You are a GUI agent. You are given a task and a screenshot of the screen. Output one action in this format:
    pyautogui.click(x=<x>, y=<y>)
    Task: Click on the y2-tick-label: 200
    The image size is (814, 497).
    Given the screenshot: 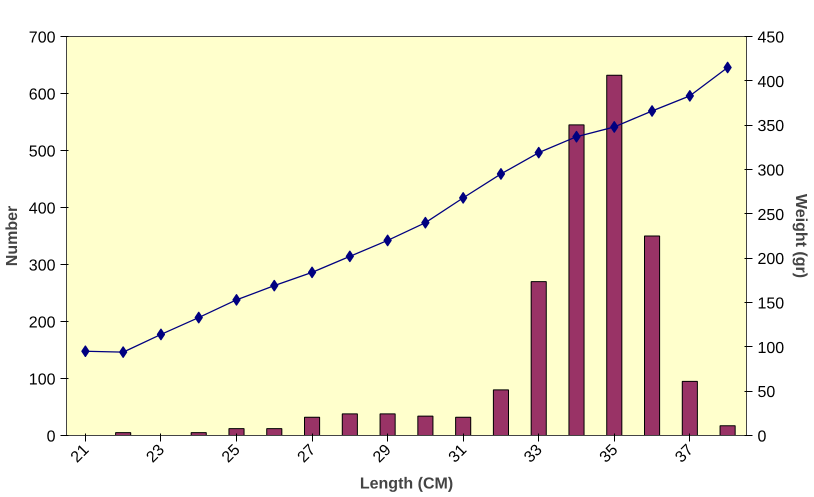 What is the action you would take?
    pyautogui.click(x=771, y=259)
    